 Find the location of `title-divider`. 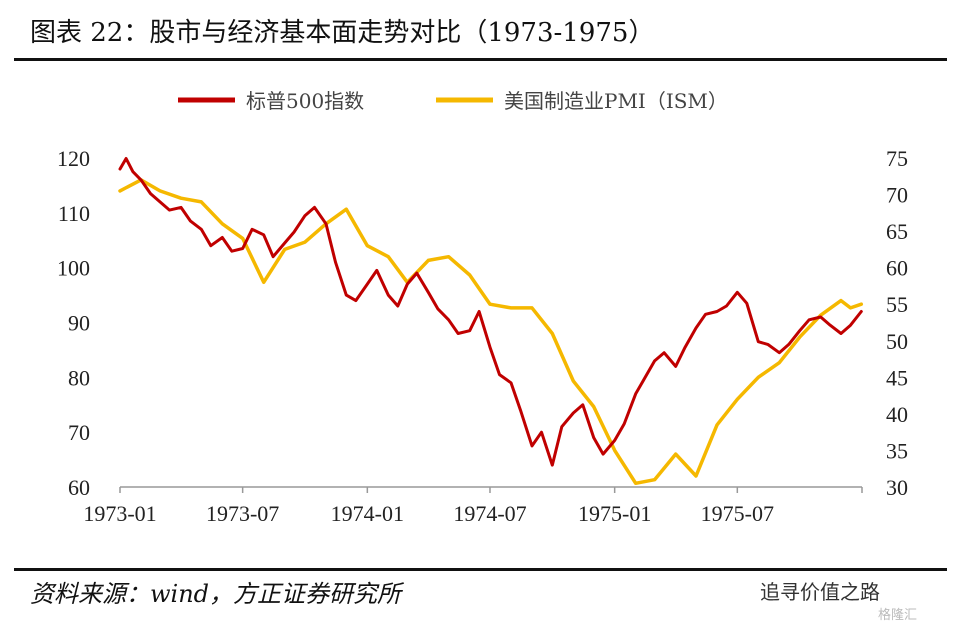

title-divider is located at coordinates (480, 59).